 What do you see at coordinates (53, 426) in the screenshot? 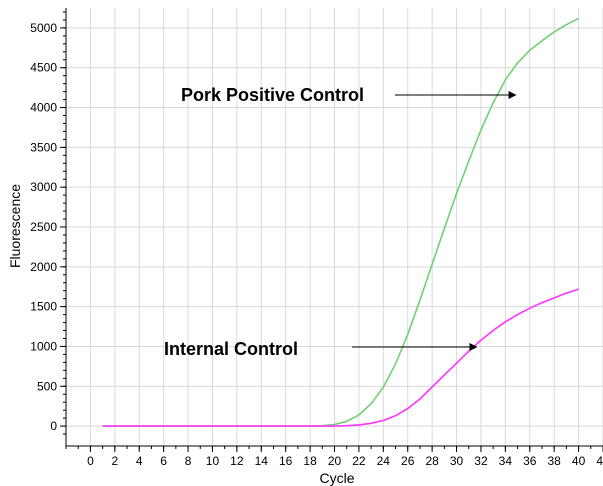
I see `y-tick-label: 0` at bounding box center [53, 426].